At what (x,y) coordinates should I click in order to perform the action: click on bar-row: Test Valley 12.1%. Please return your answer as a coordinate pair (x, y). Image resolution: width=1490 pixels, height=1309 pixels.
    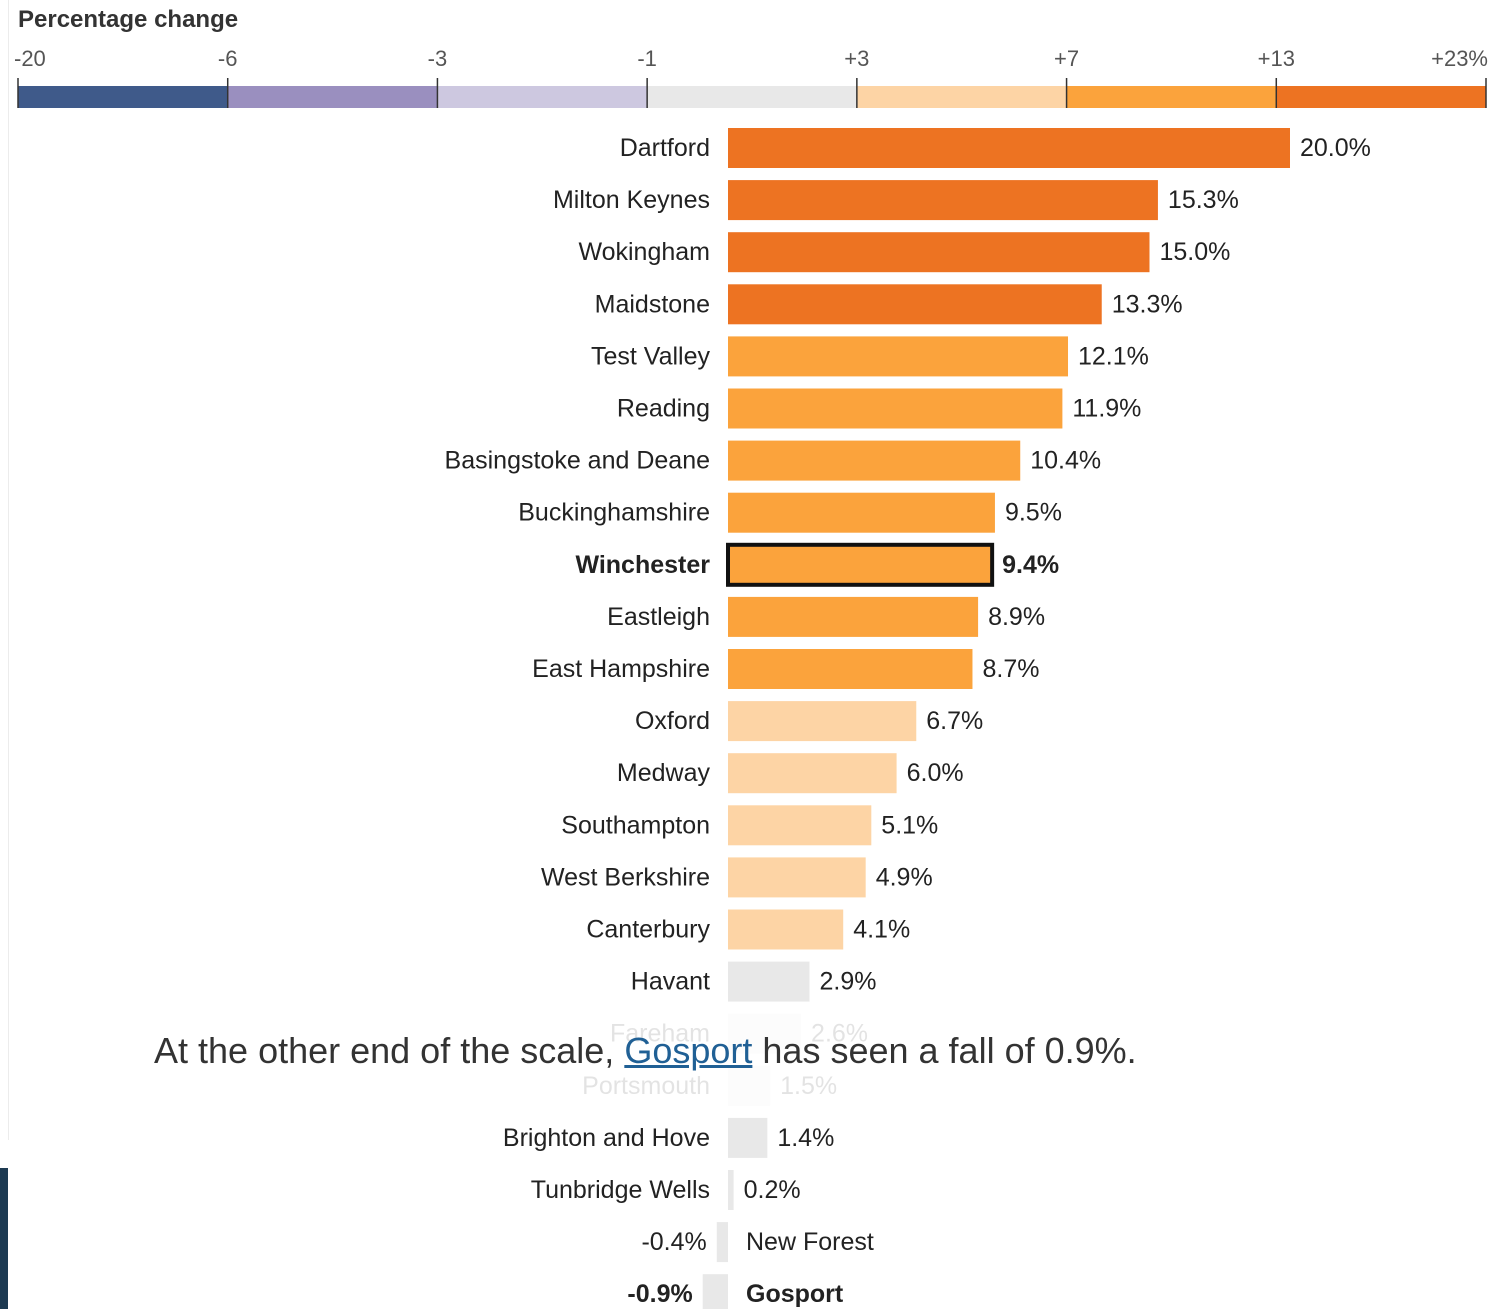
    Looking at the image, I should click on (870, 356).